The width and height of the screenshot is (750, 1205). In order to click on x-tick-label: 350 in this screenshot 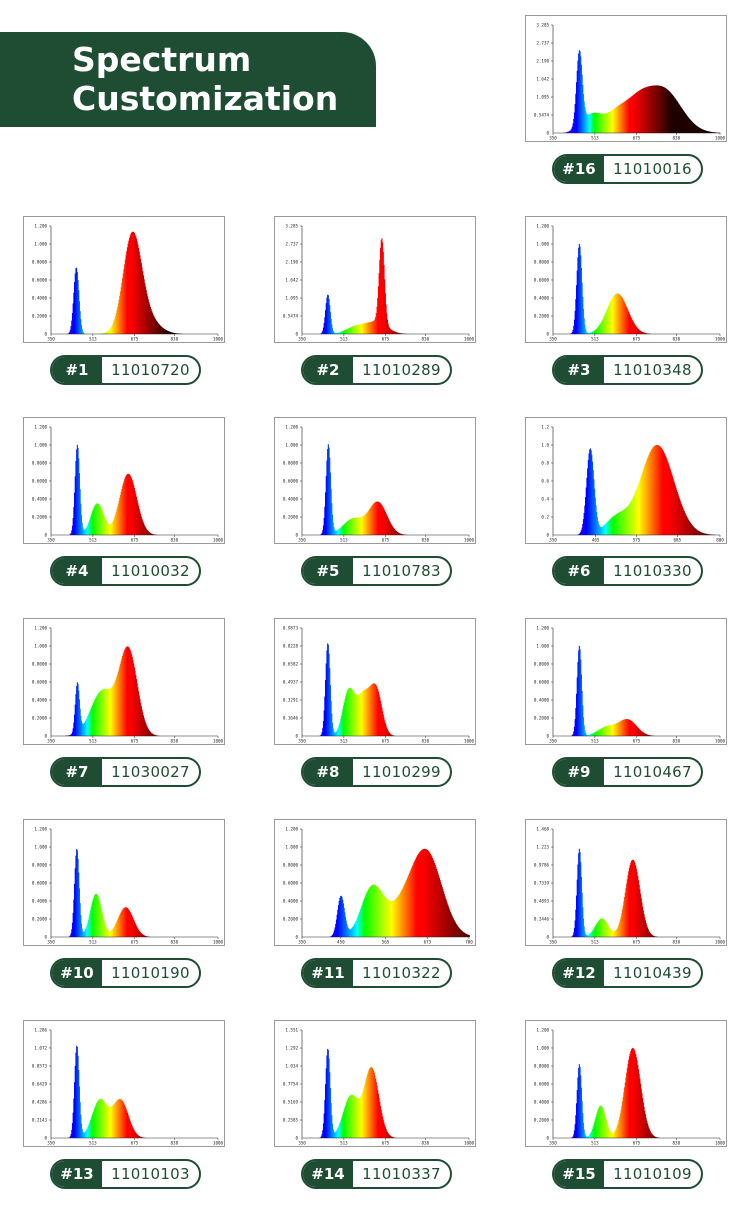, I will do `click(302, 741)`.